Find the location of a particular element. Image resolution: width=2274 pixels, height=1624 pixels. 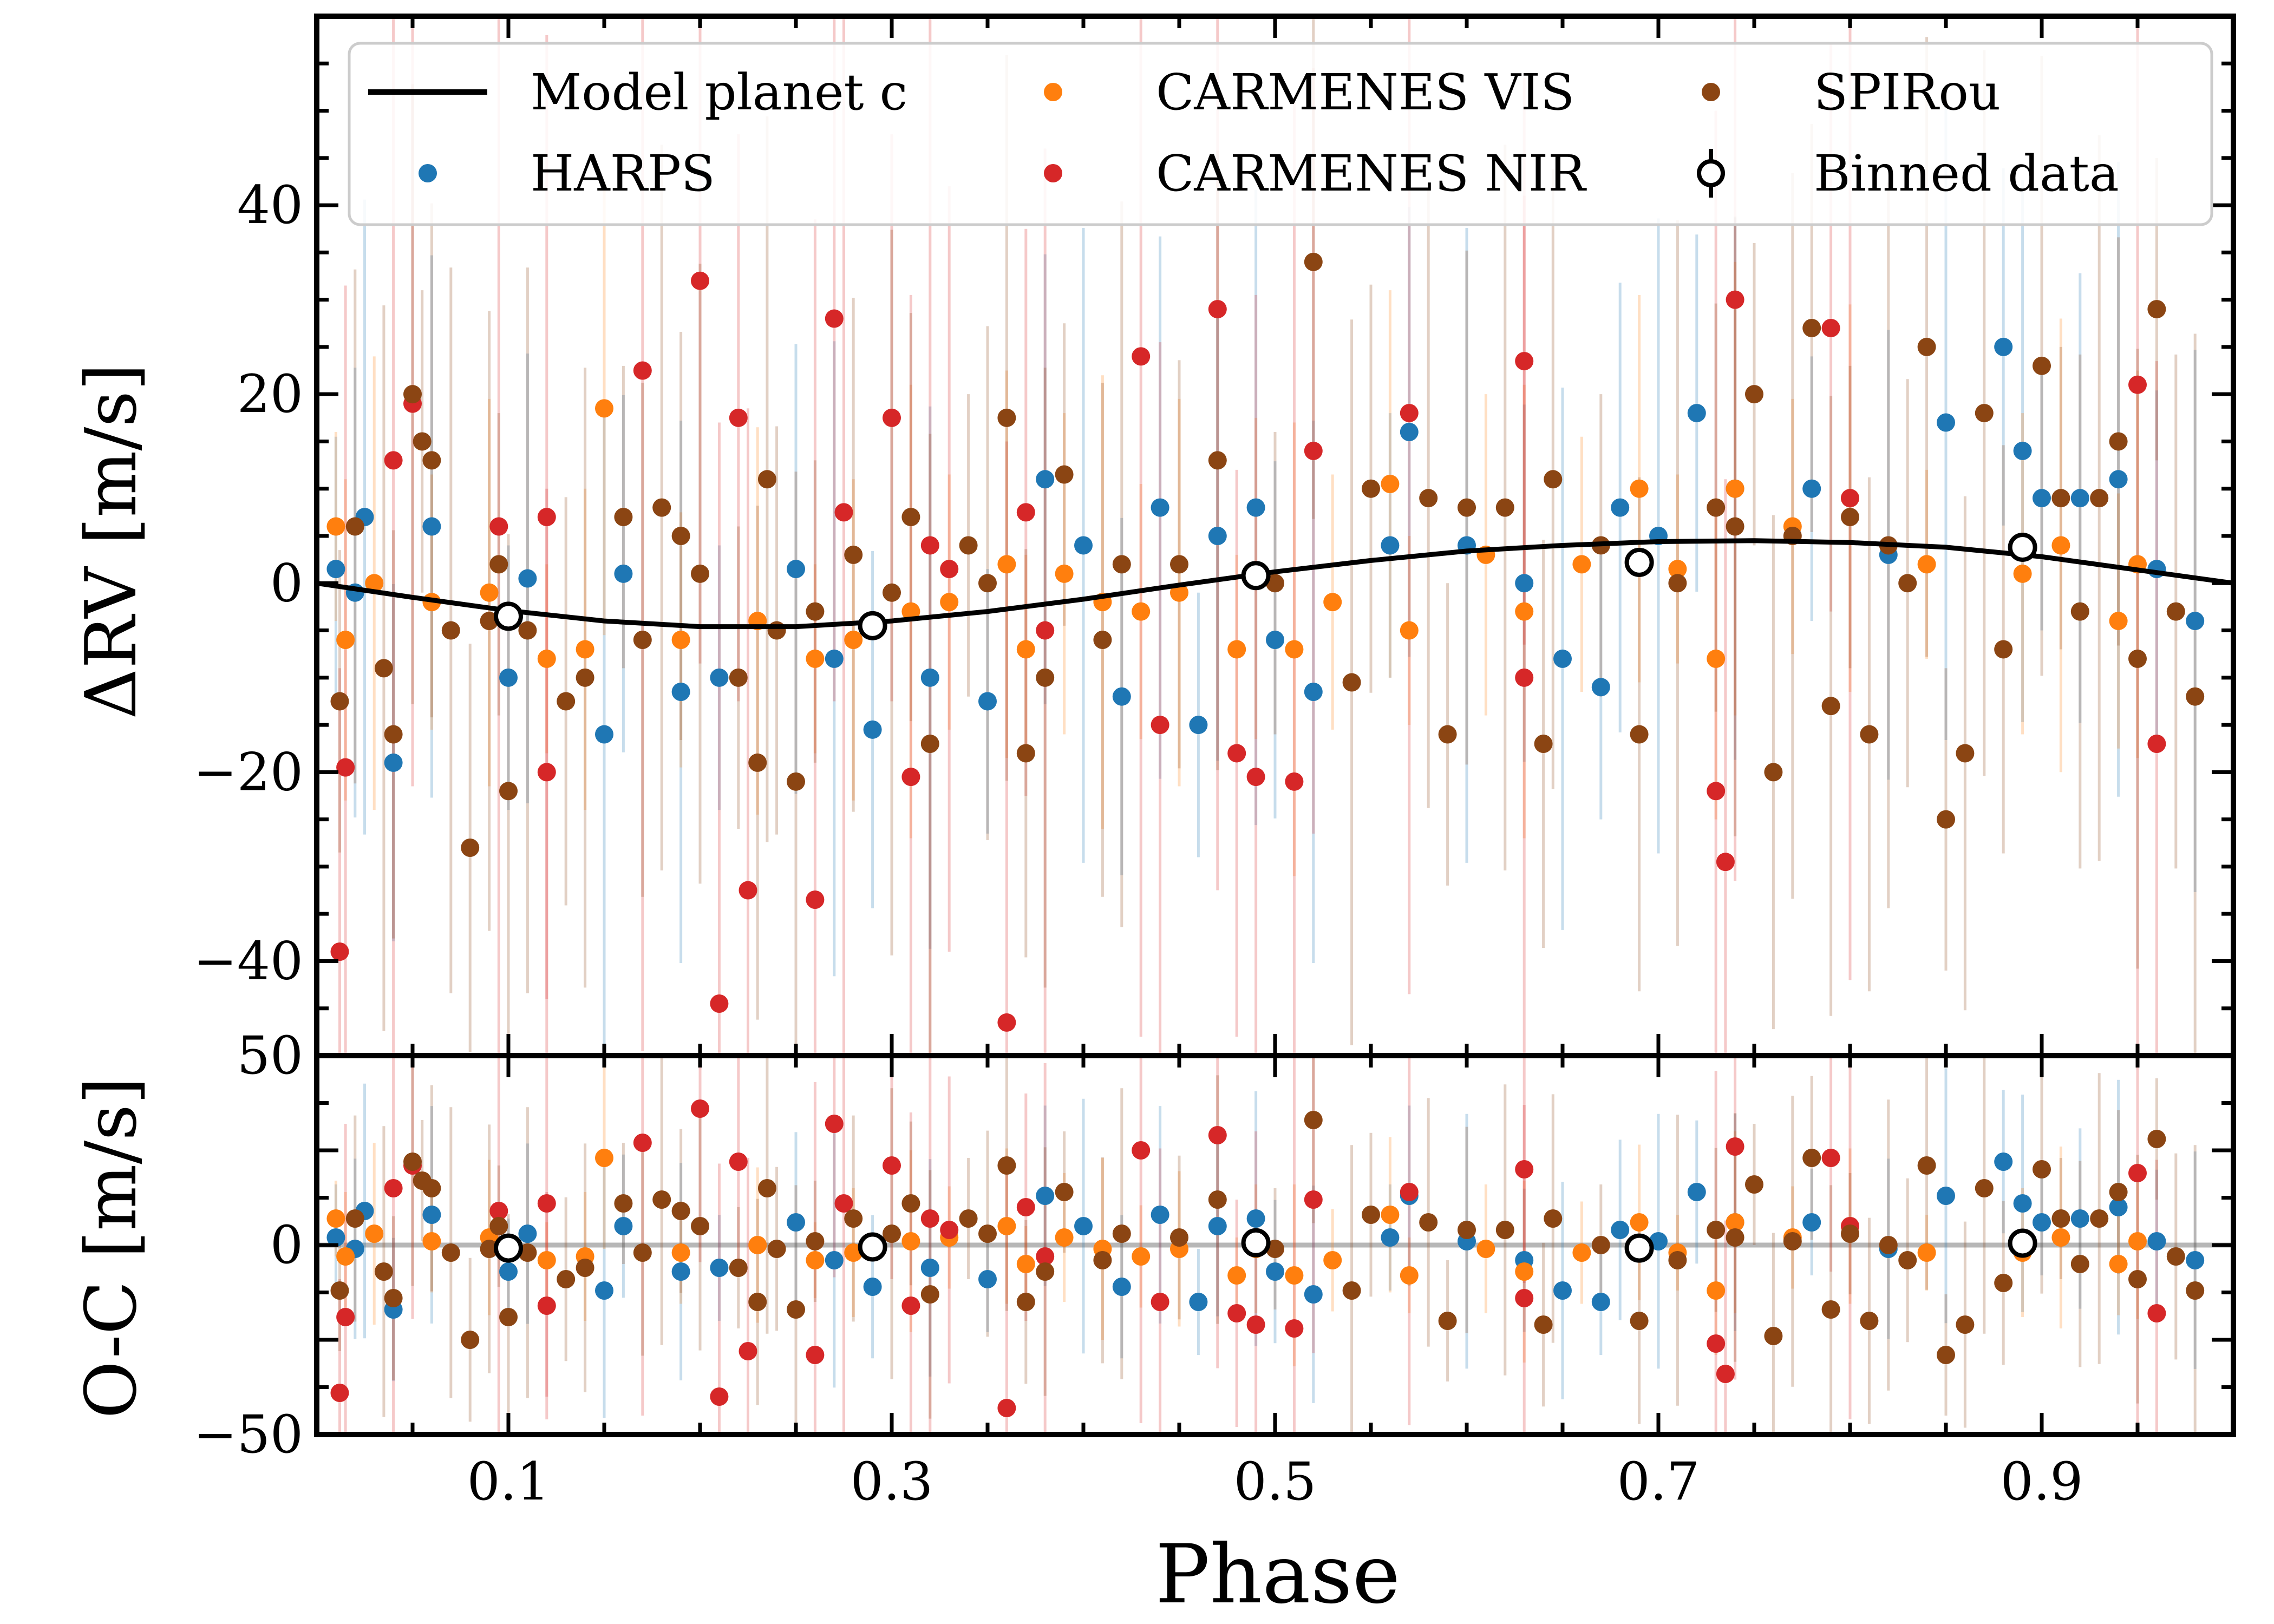

y-tick-label: −50 is located at coordinates (248, 1434).